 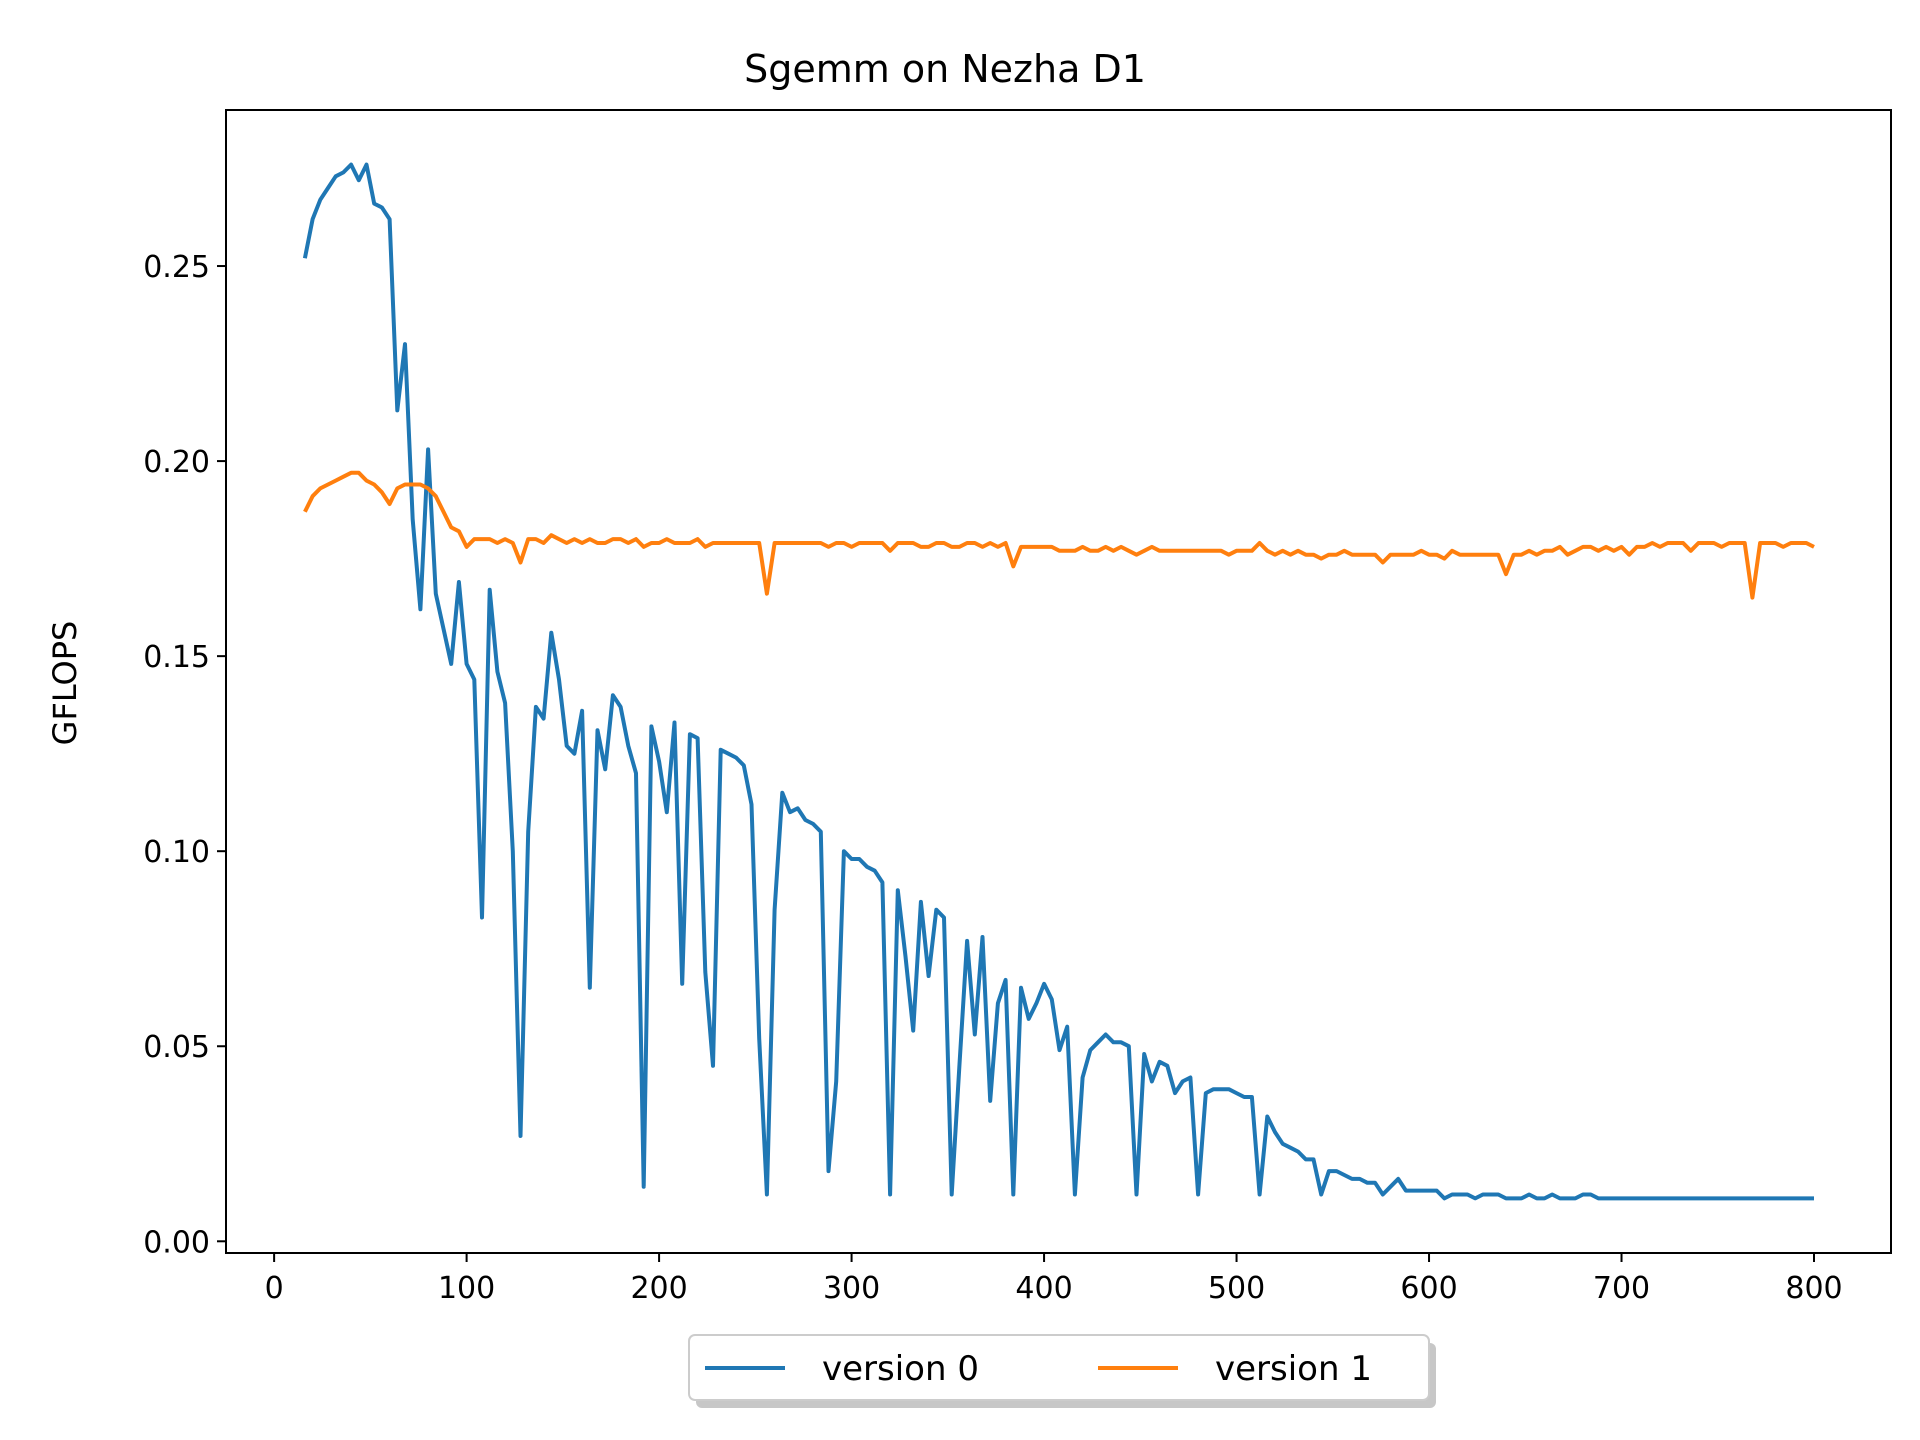 What do you see at coordinates (1621, 1288) in the screenshot?
I see `x-tick-label: 700` at bounding box center [1621, 1288].